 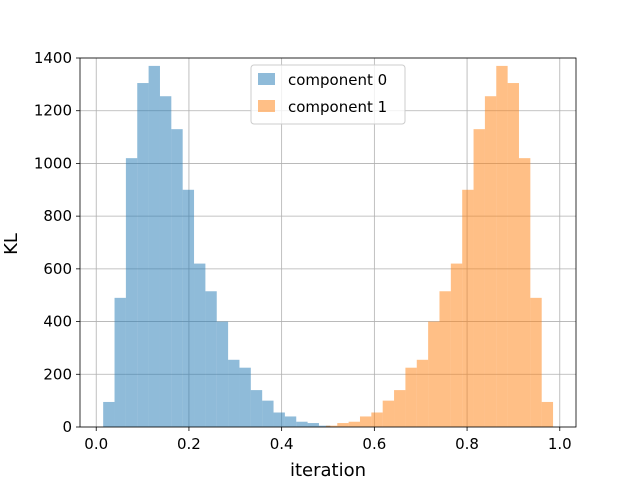 What do you see at coordinates (57, 374) in the screenshot?
I see `y-tick-label: 200` at bounding box center [57, 374].